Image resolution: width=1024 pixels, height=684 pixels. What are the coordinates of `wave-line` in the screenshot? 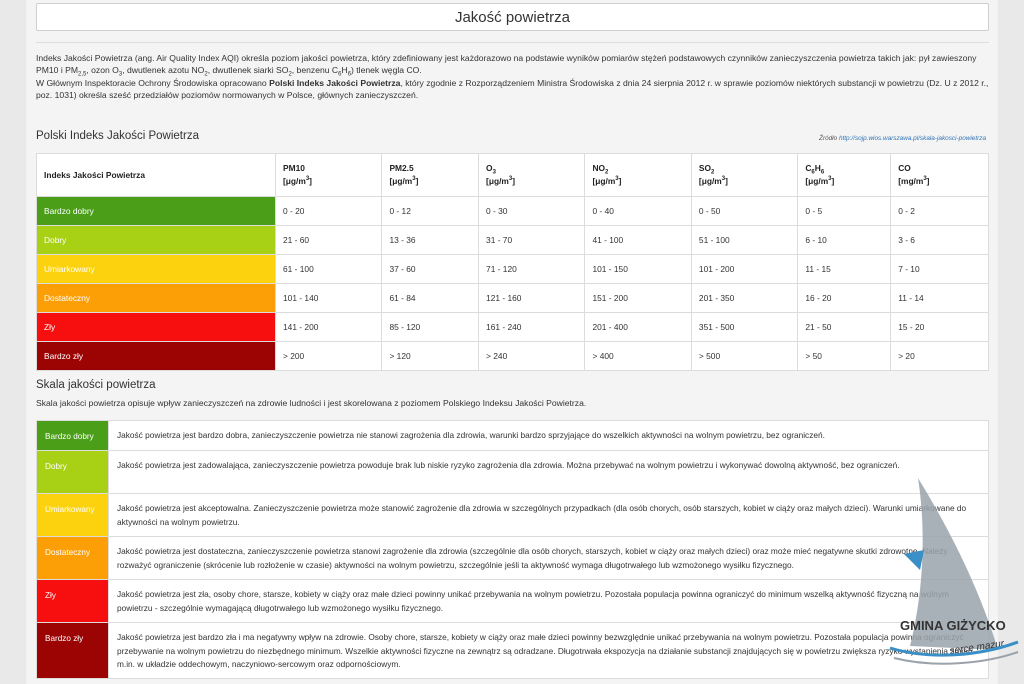 It's located at (954, 648).